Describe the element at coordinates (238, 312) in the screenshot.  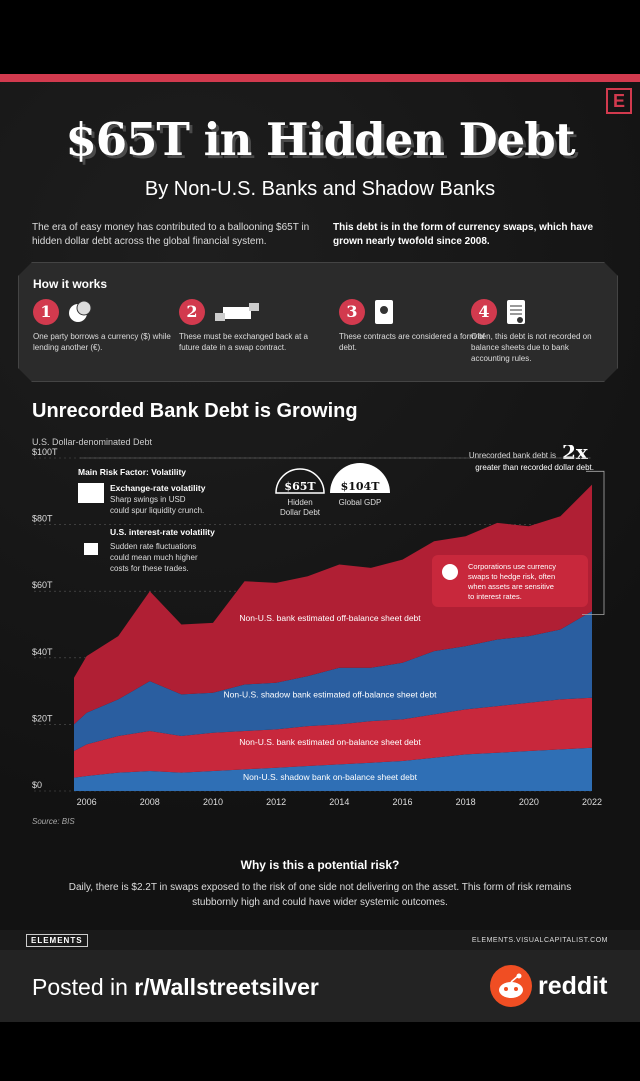
I see `exchange-hands-icon` at that location.